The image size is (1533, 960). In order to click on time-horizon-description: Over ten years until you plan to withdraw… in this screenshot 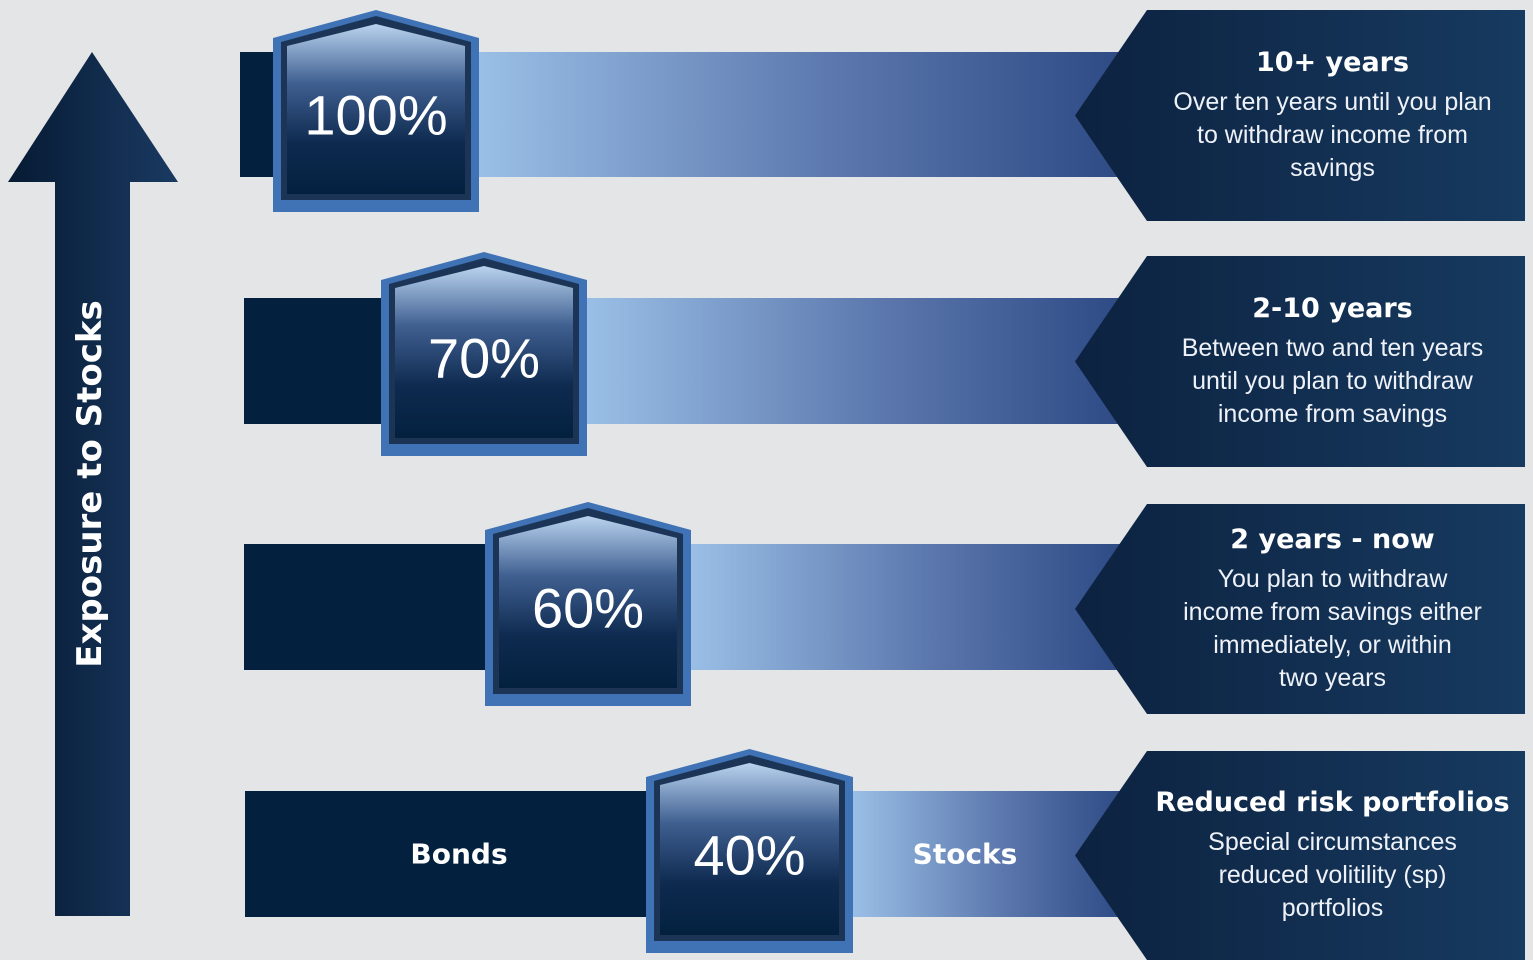, I will do `click(1332, 135)`.